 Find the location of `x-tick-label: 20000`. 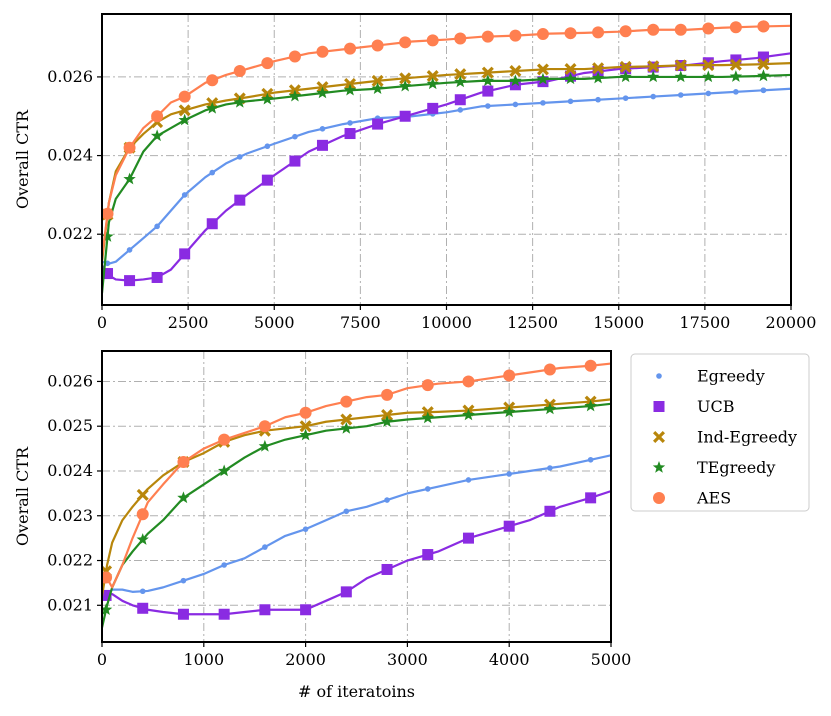

x-tick-label: 20000 is located at coordinates (791, 322).